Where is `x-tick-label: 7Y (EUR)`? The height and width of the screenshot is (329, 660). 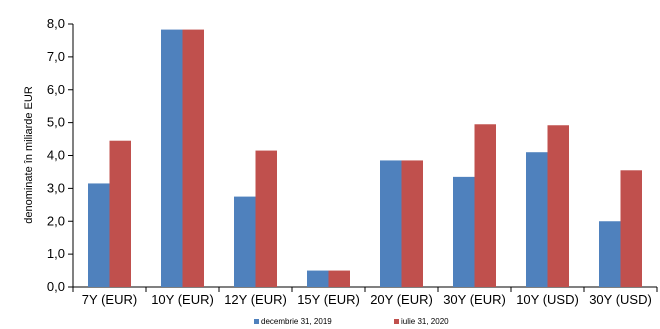
x-tick-label: 7Y (EUR) is located at coordinates (109, 299).